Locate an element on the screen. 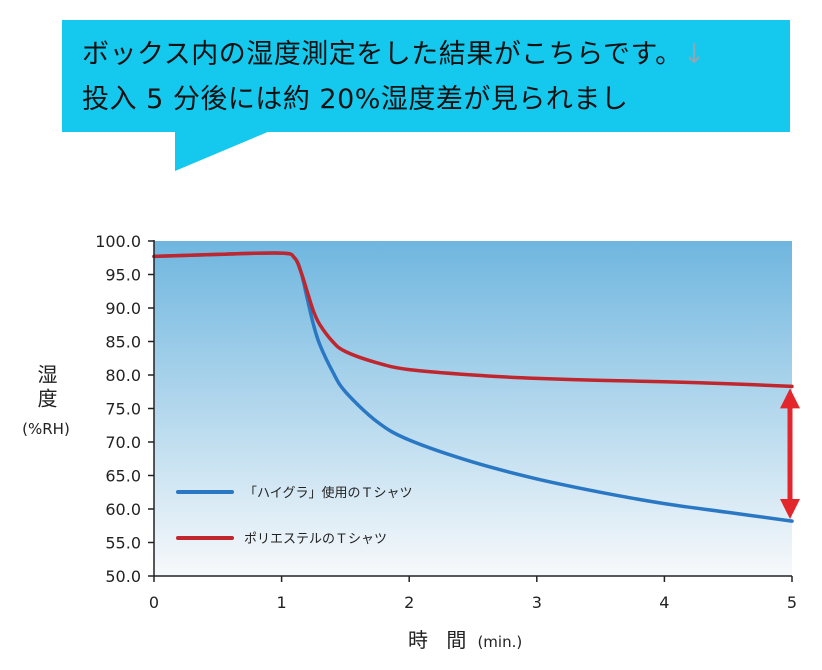 The height and width of the screenshot is (670, 822). x-tick-label: 3 is located at coordinates (537, 602).